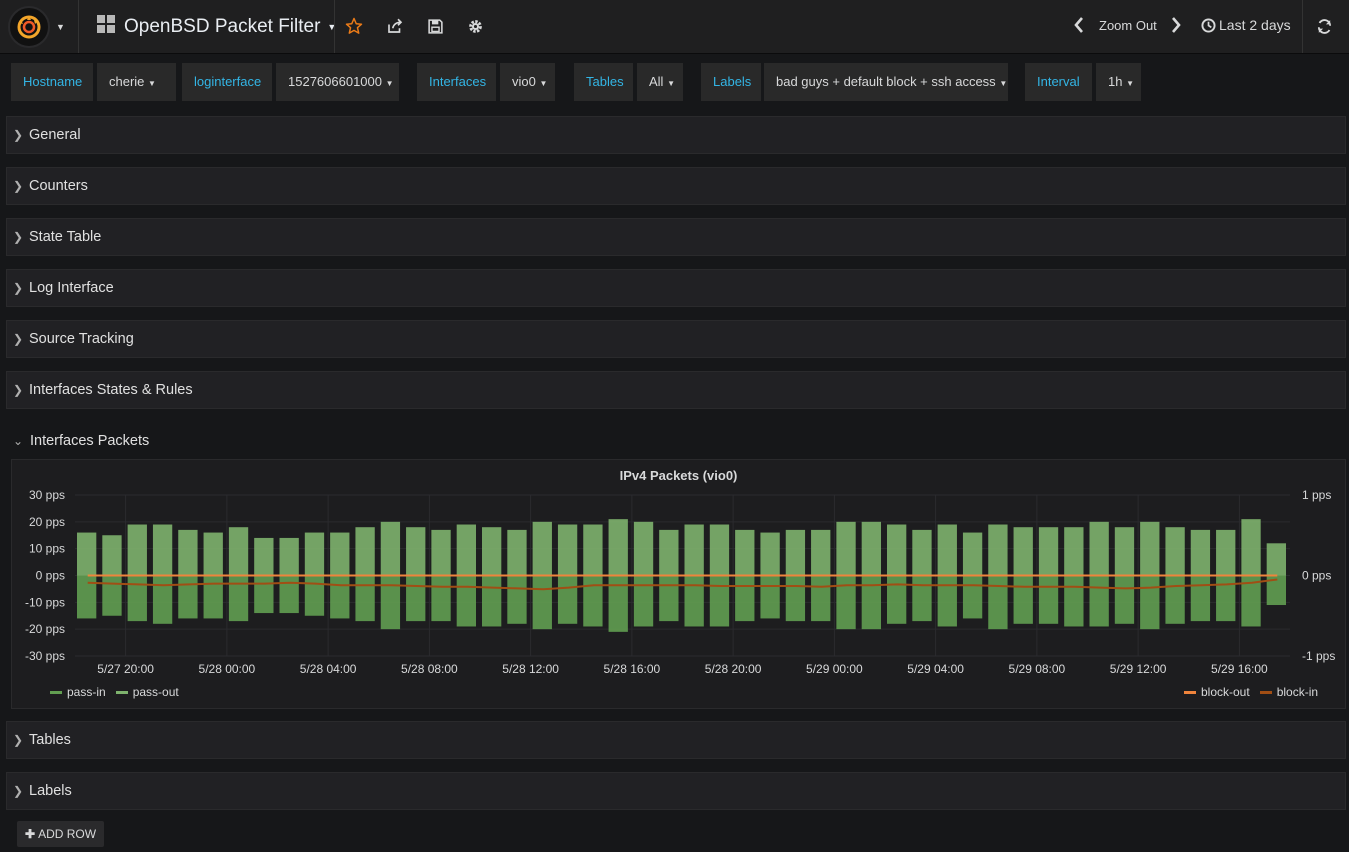  I want to click on star-icon, so click(354, 26).